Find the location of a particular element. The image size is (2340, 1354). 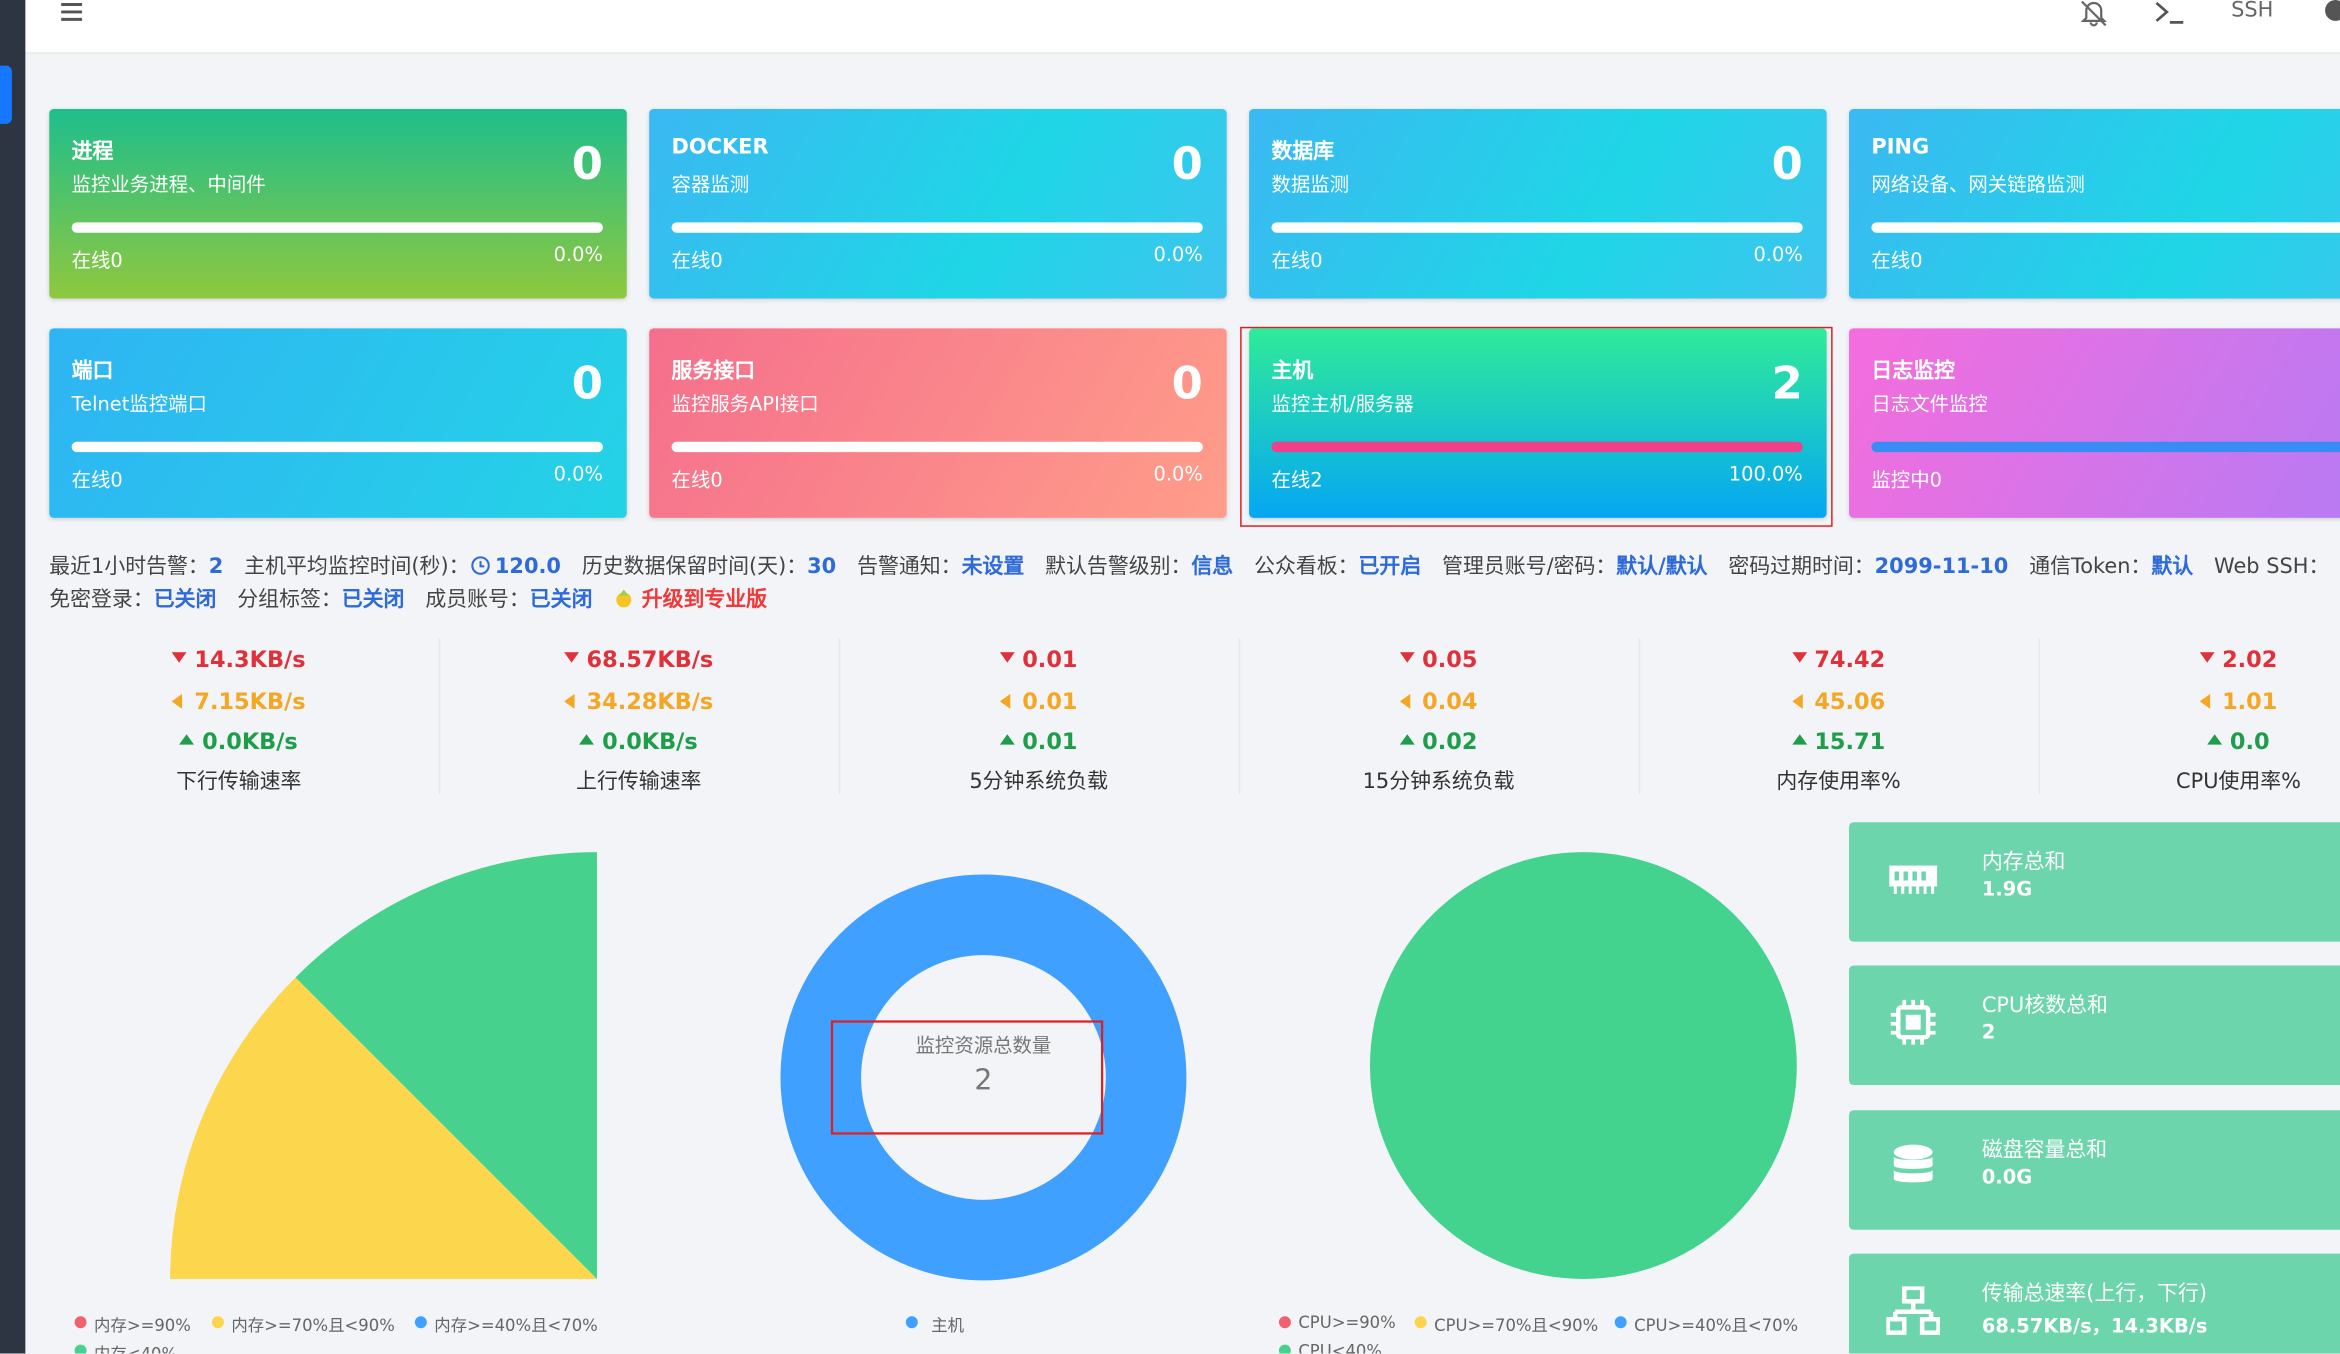

info-label: 管理员账号/密码： is located at coordinates (1529, 567).